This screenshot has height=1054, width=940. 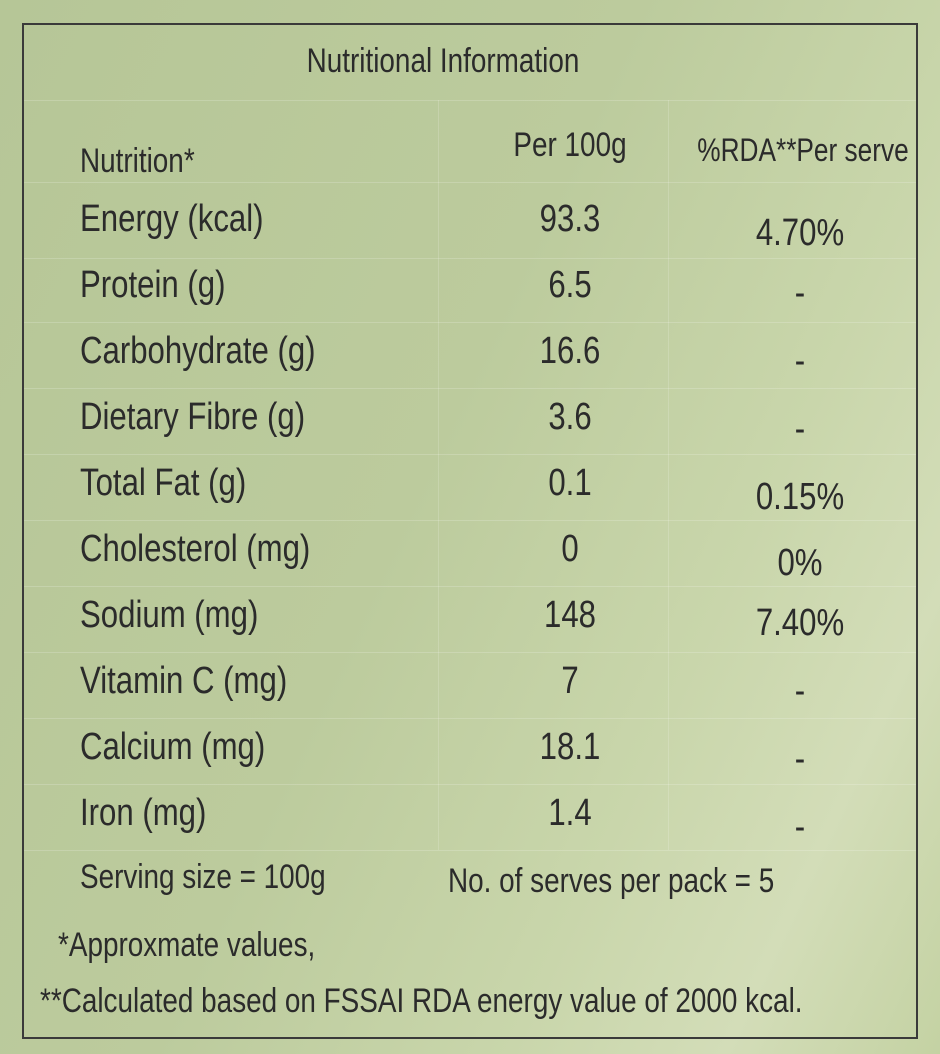 I want to click on table-row: Energy (kcal) 93.3 4.70%, so click(x=470, y=228).